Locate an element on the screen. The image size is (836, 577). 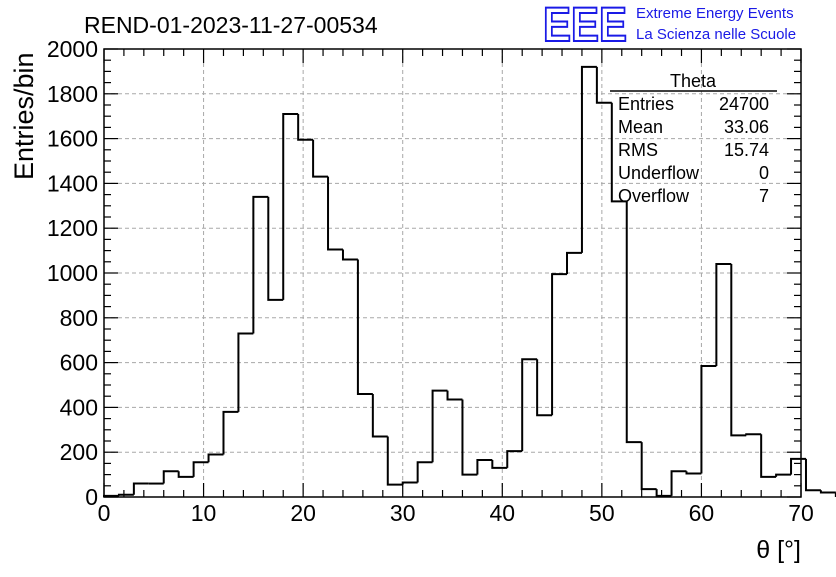
x-tick-label: 50 is located at coordinates (602, 513).